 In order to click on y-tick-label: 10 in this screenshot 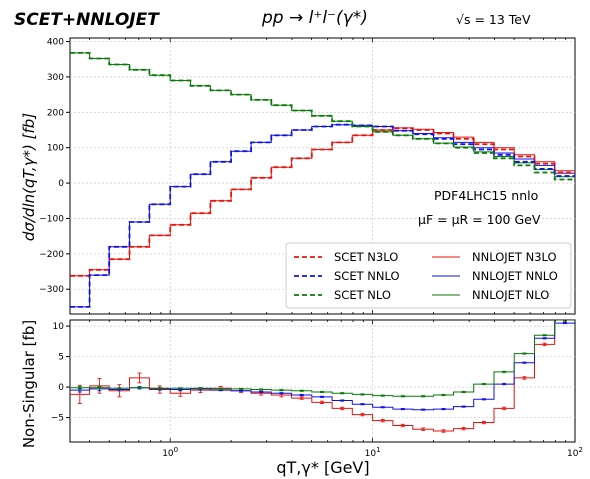, I will do `click(59, 327)`.